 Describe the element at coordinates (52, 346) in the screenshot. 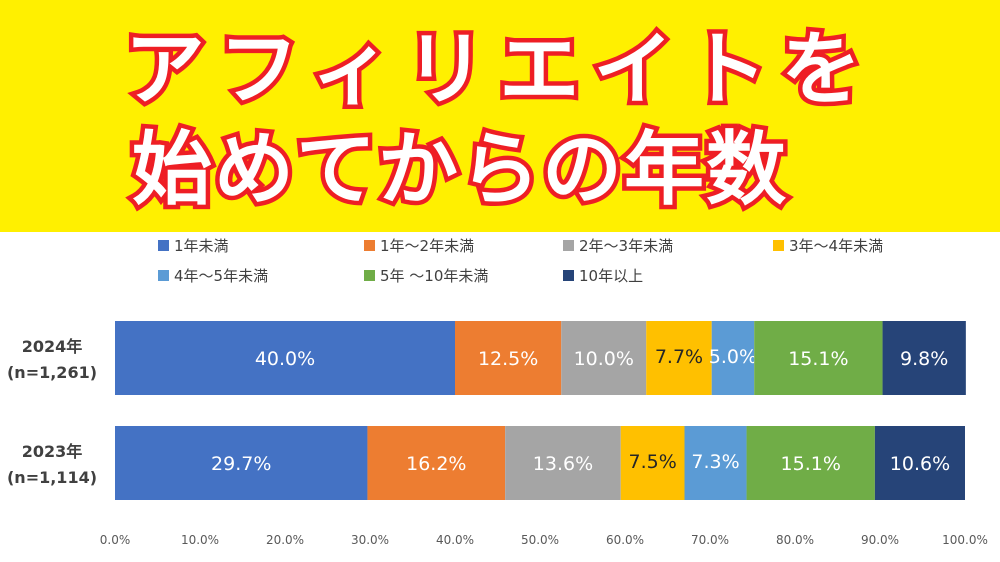

I see `category-label: 2024年` at that location.